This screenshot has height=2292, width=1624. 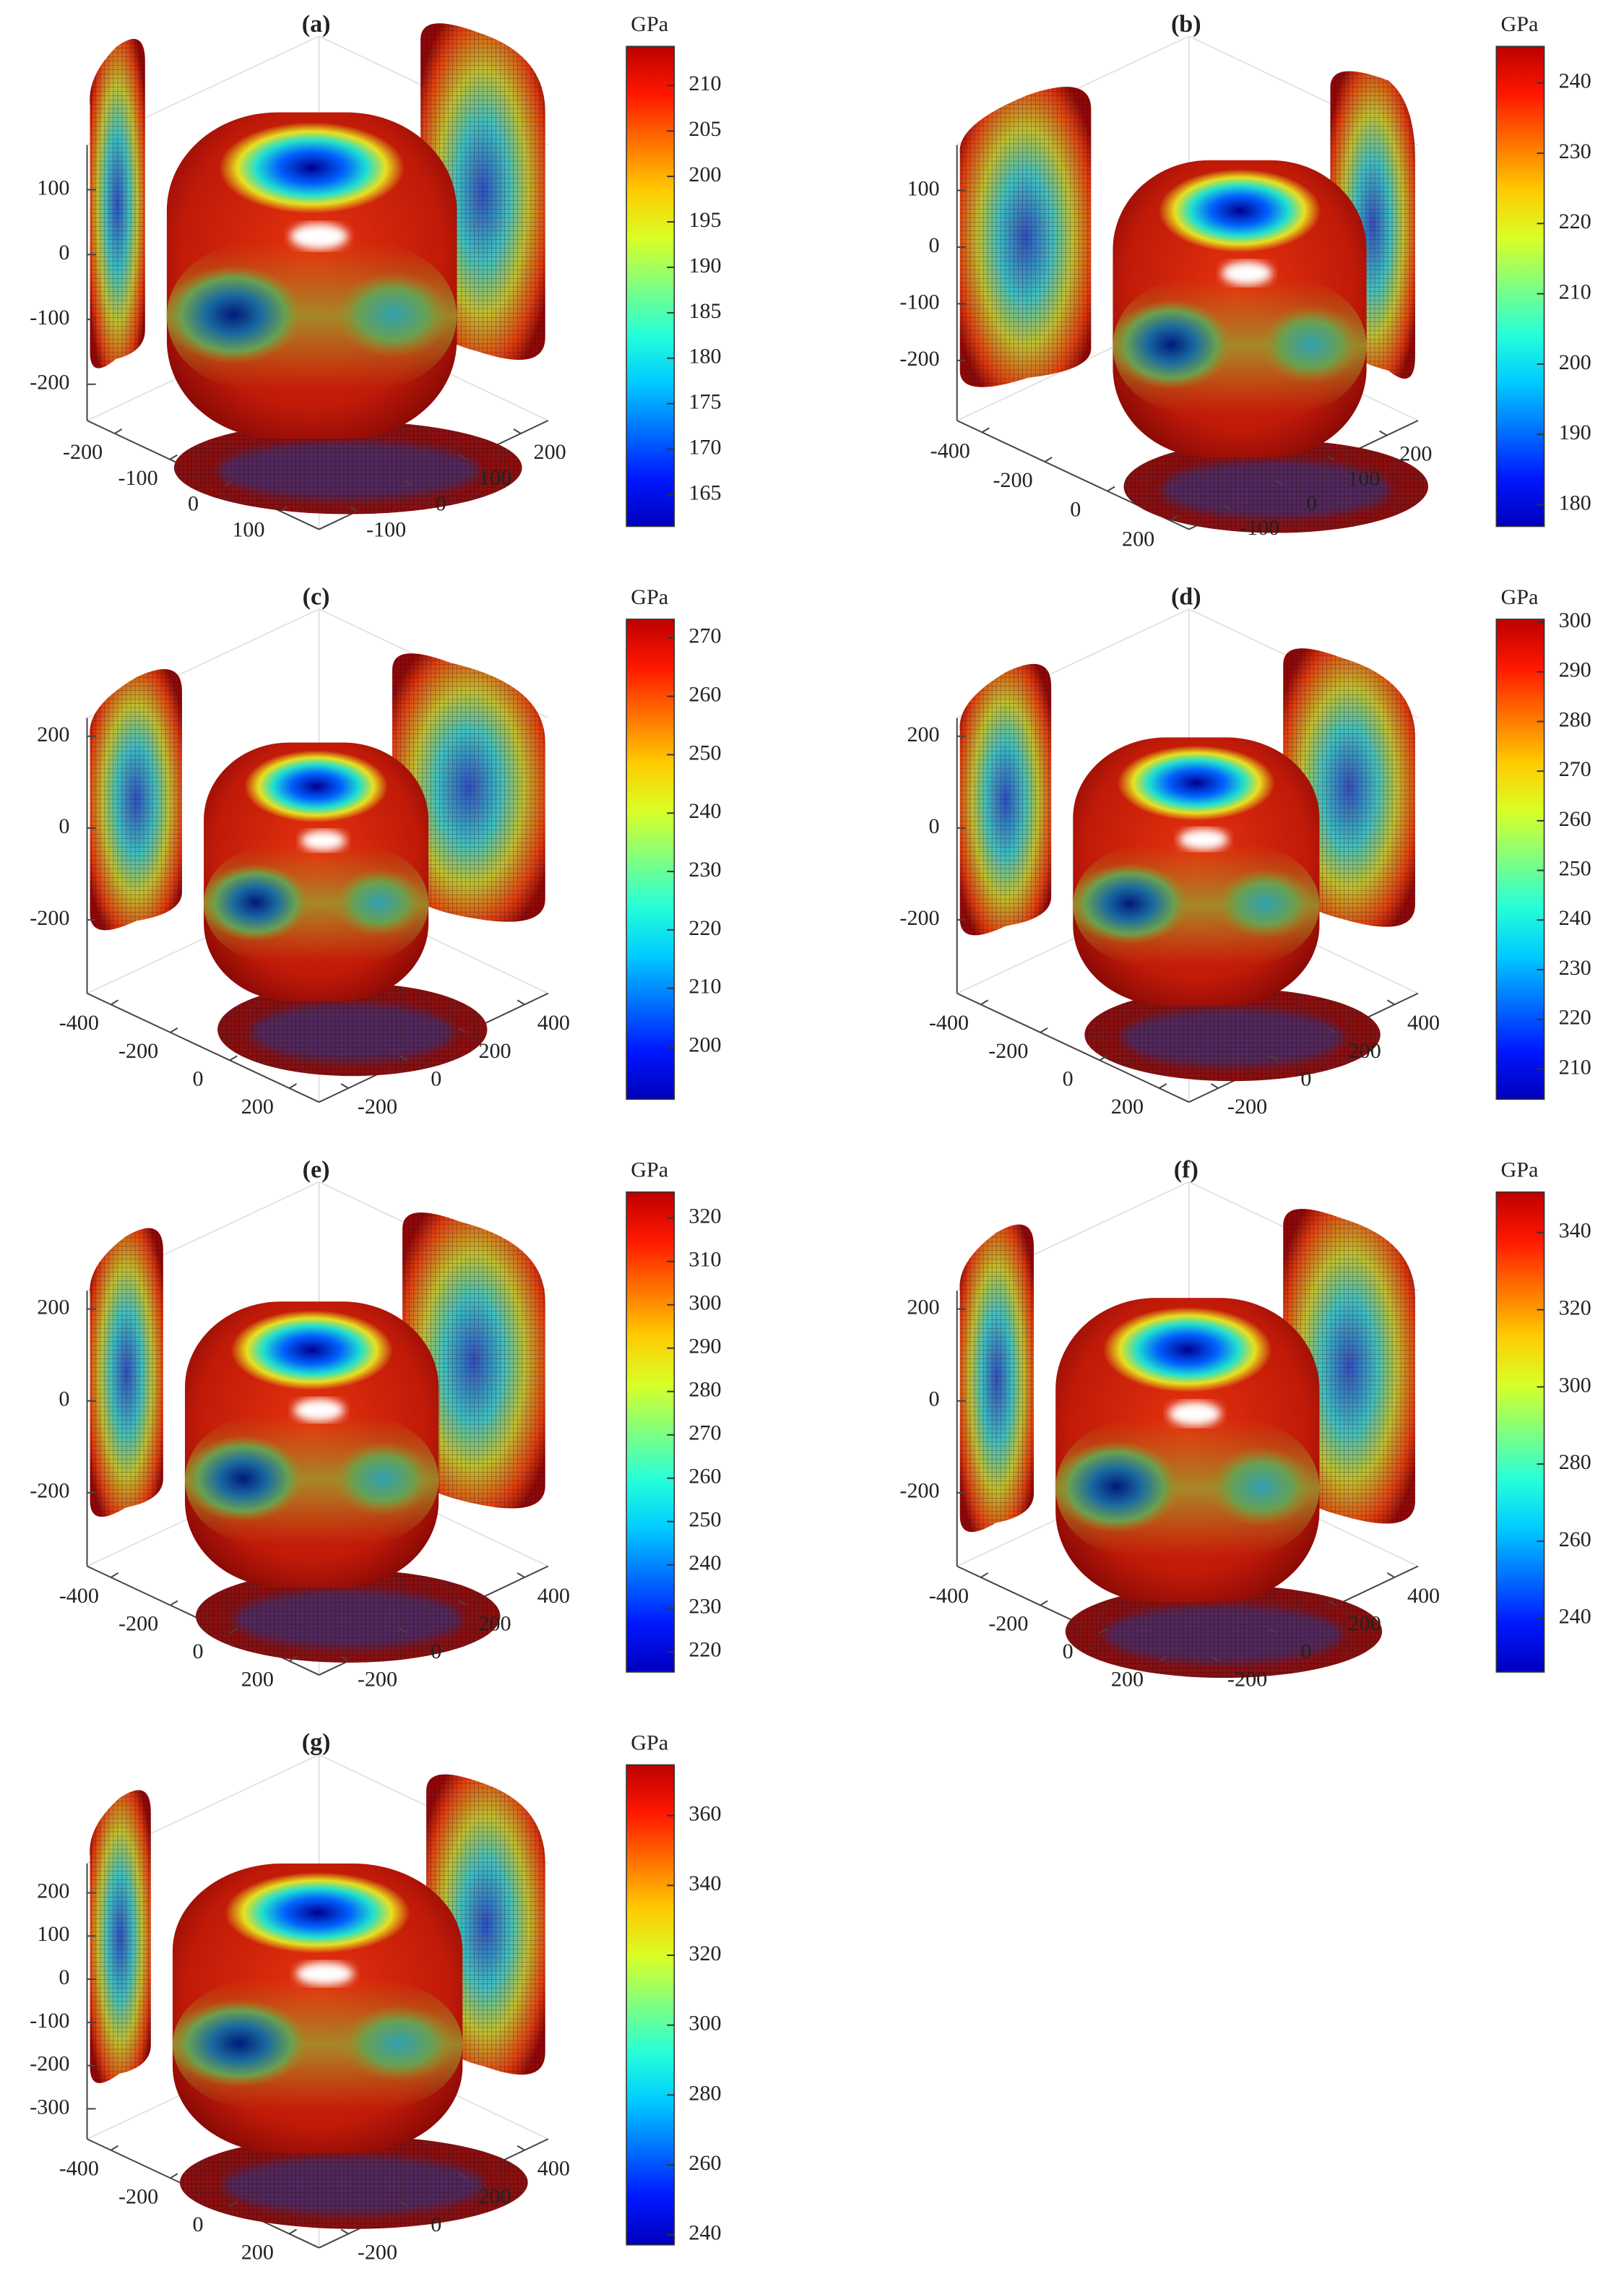 What do you see at coordinates (316, 1169) in the screenshot?
I see `panel-title: (e)` at bounding box center [316, 1169].